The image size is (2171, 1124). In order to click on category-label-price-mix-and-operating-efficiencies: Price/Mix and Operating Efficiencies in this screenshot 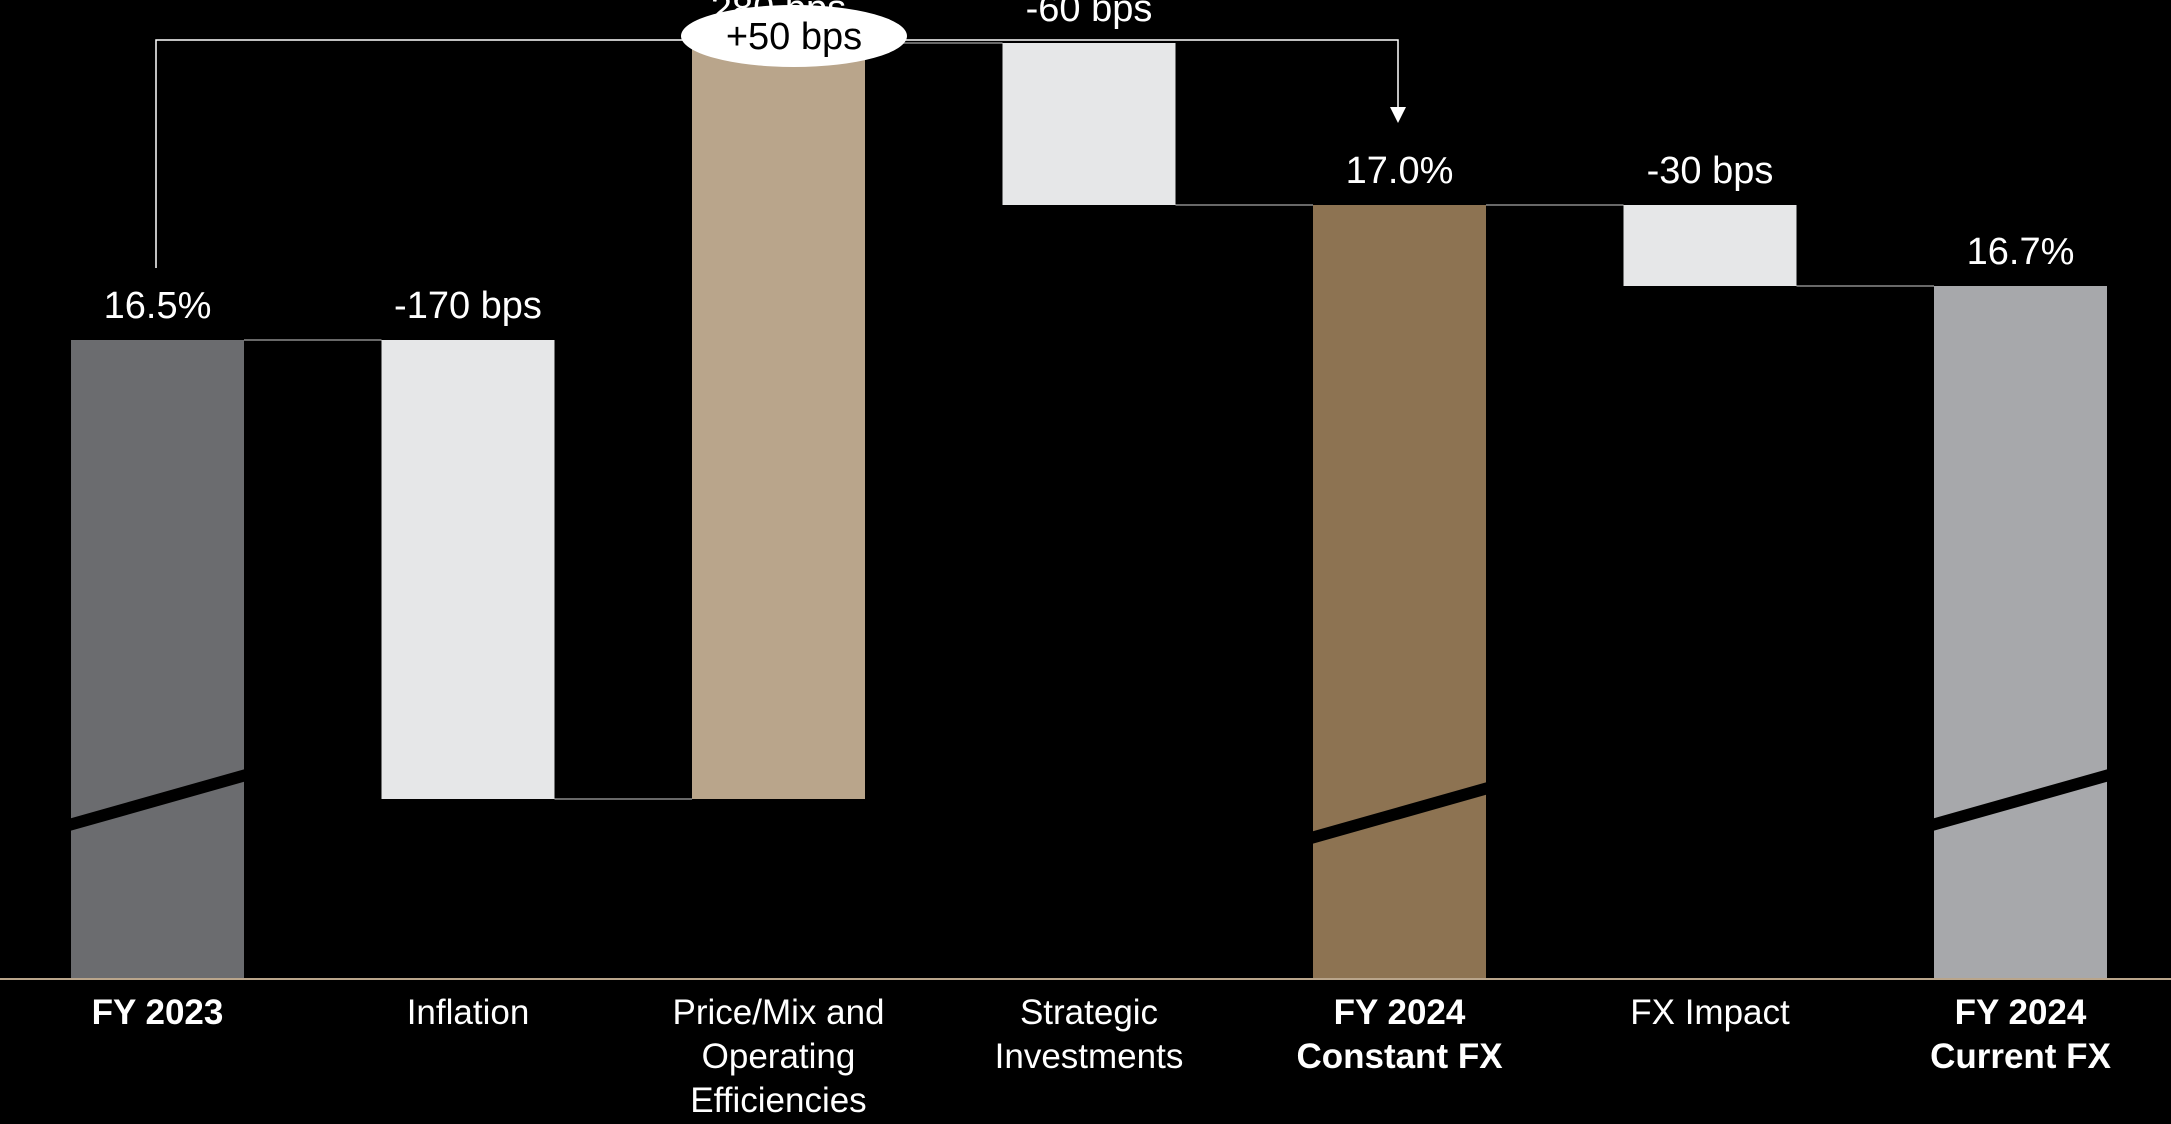, I will do `click(778, 1056)`.